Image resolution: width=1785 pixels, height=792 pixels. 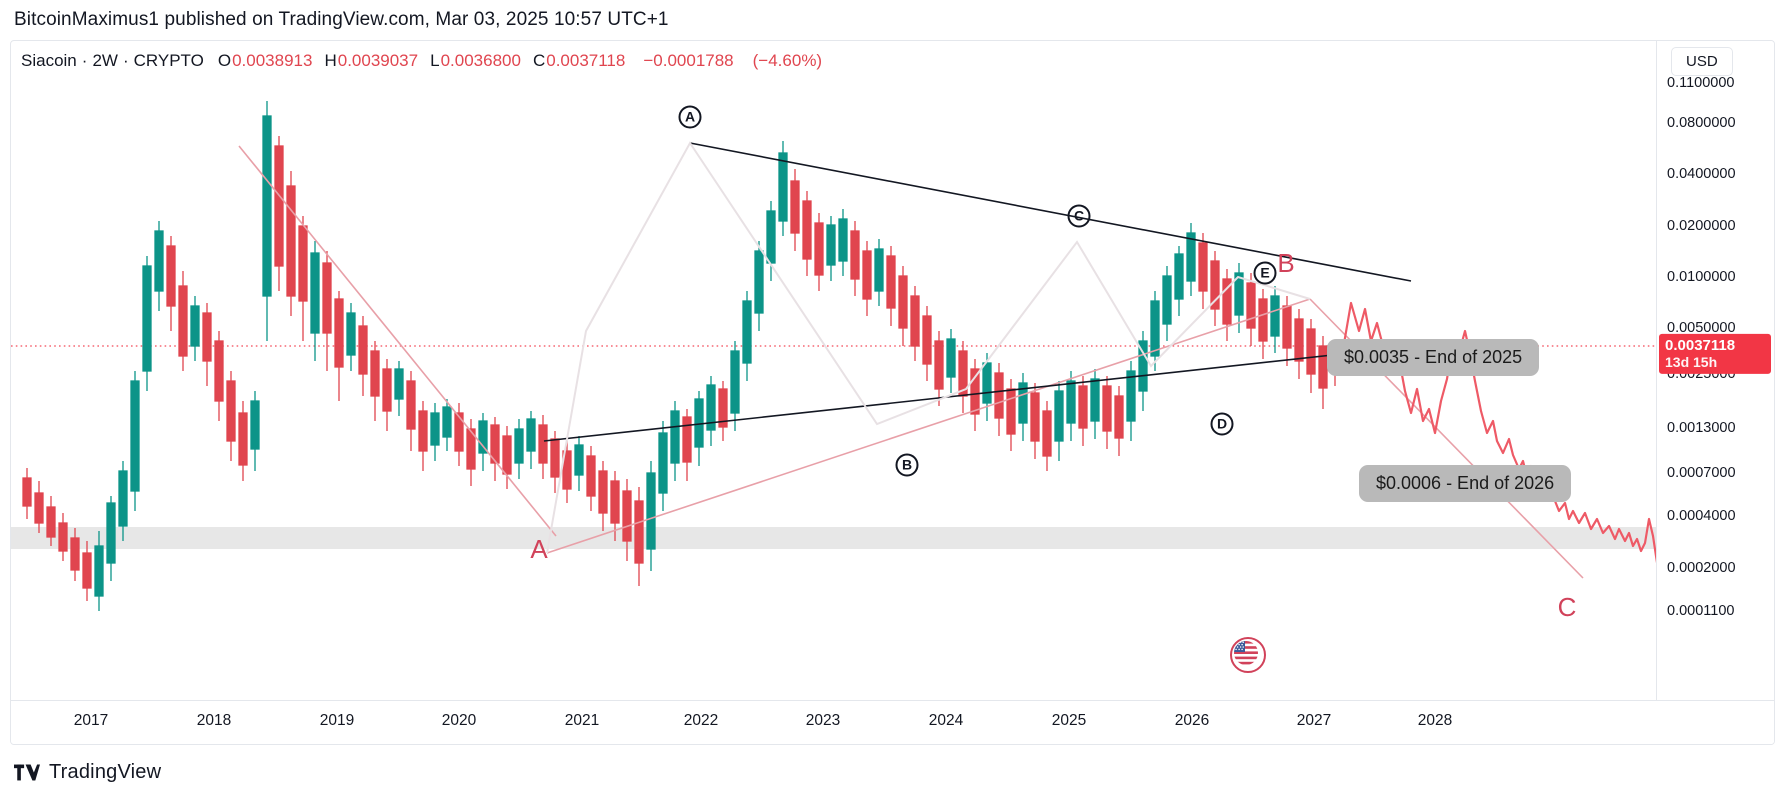 I want to click on legend-low-value: 0.0036800, so click(x=480, y=60).